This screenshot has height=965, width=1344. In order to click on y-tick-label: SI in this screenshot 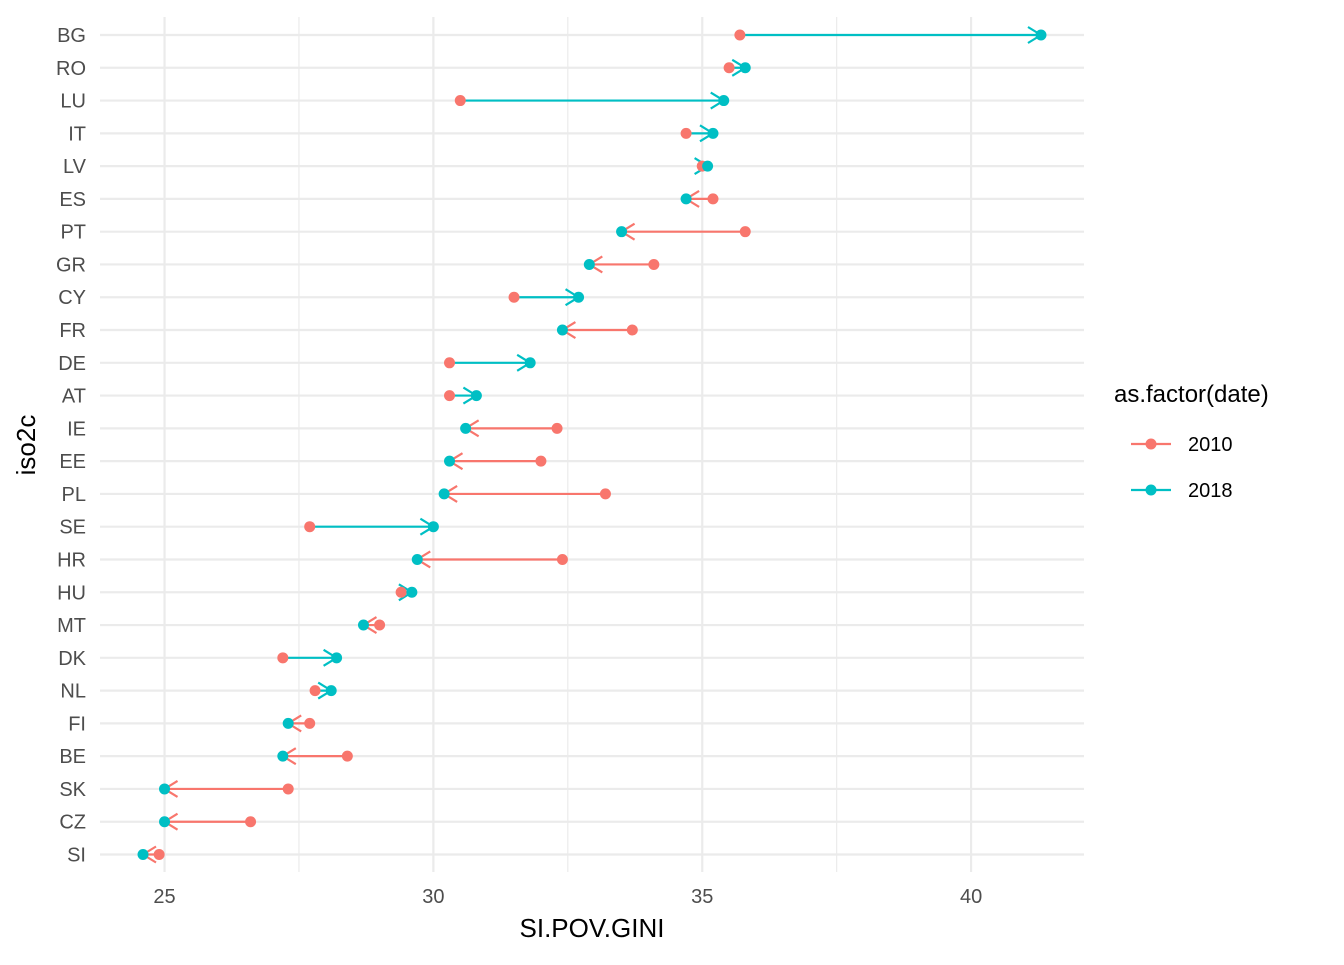, I will do `click(76, 856)`.